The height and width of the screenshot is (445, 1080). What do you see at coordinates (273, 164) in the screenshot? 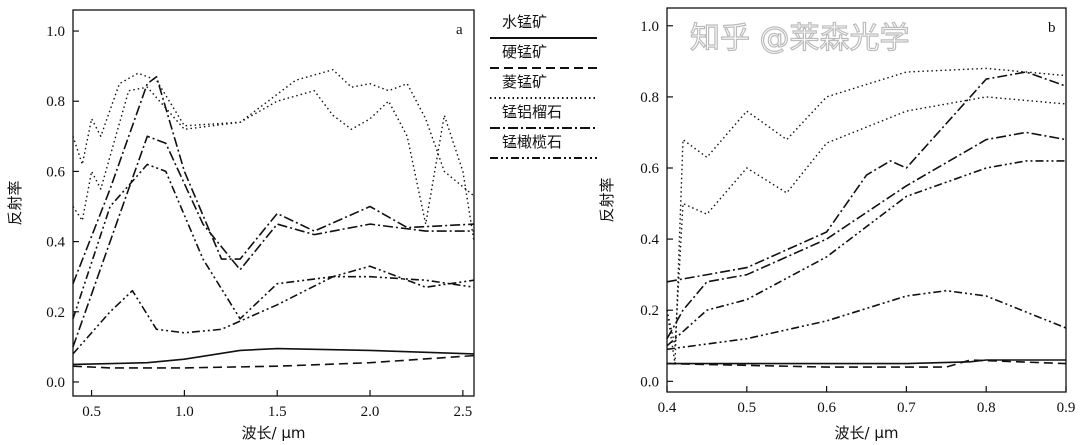
I see `series-line-dotted` at bounding box center [273, 164].